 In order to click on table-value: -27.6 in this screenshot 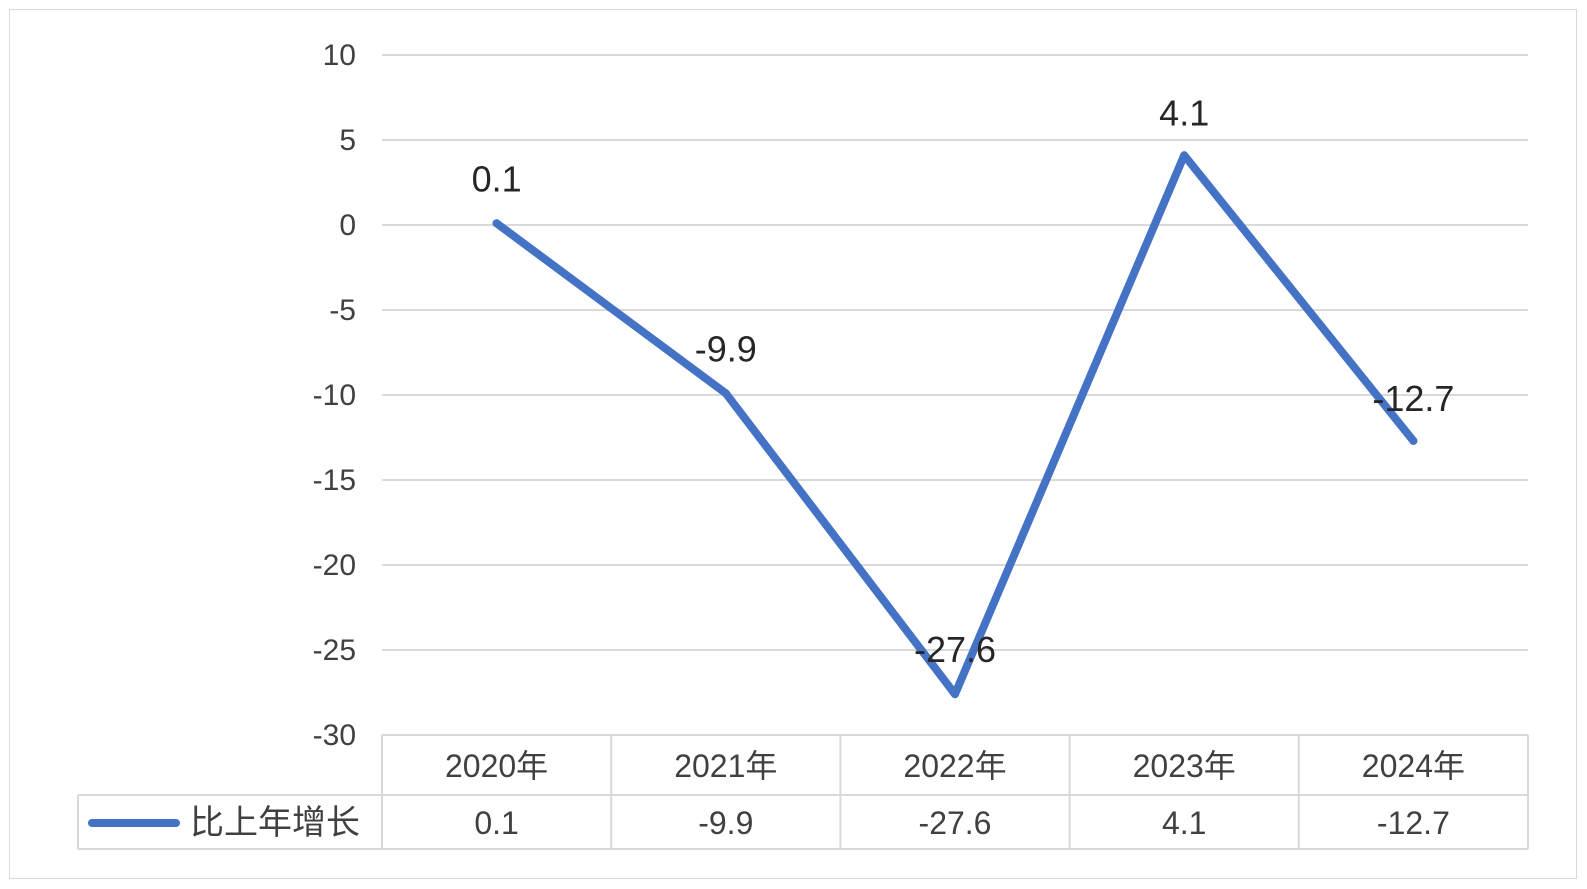, I will do `click(955, 823)`.